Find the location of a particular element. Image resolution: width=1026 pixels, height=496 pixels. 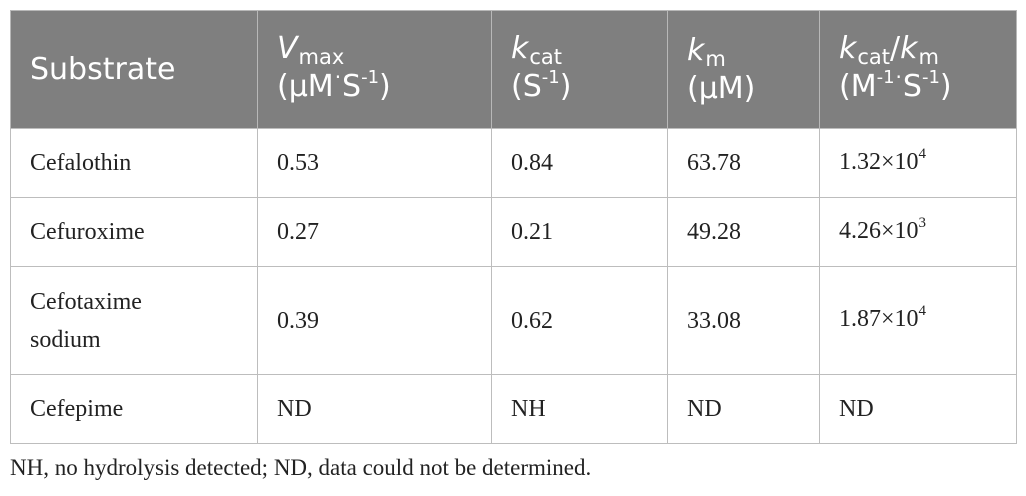

header-kcat-km: kcat/km (M-1·S-1) is located at coordinates (918, 69).